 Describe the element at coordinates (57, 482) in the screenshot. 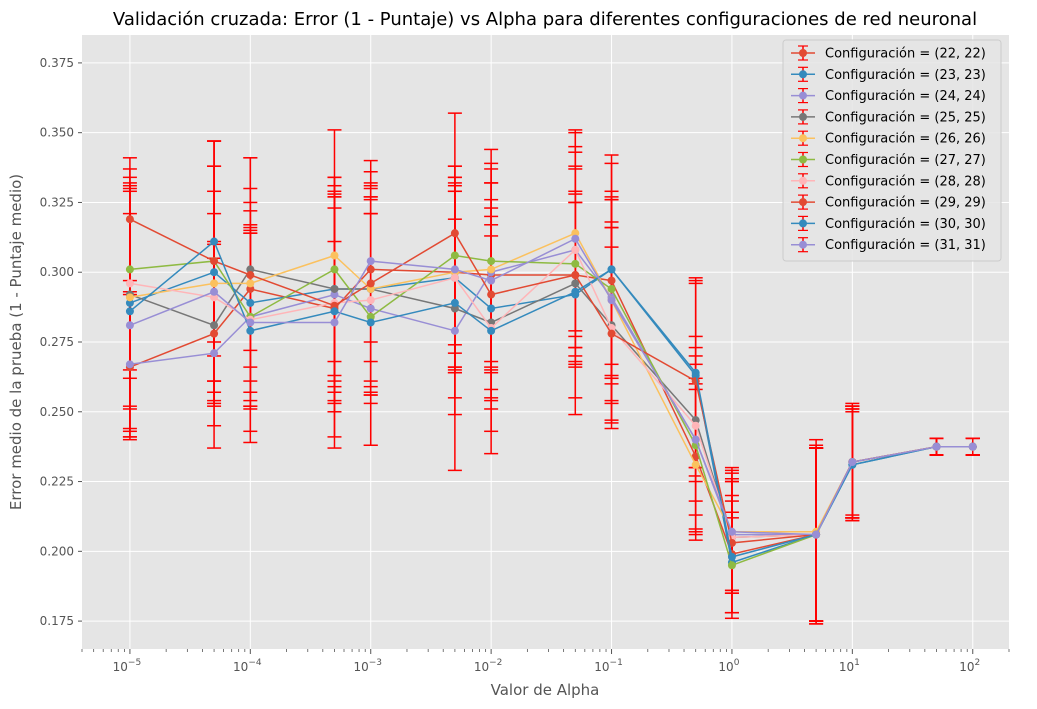

I see `y-tick-label: 0.225` at that location.